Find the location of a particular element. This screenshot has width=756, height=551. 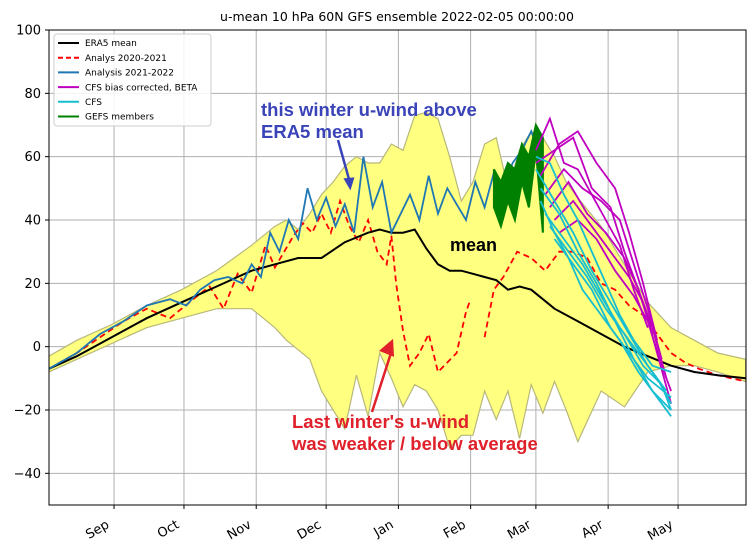

legend-entry-label: Analysis 2021-2022 is located at coordinates (129, 74).